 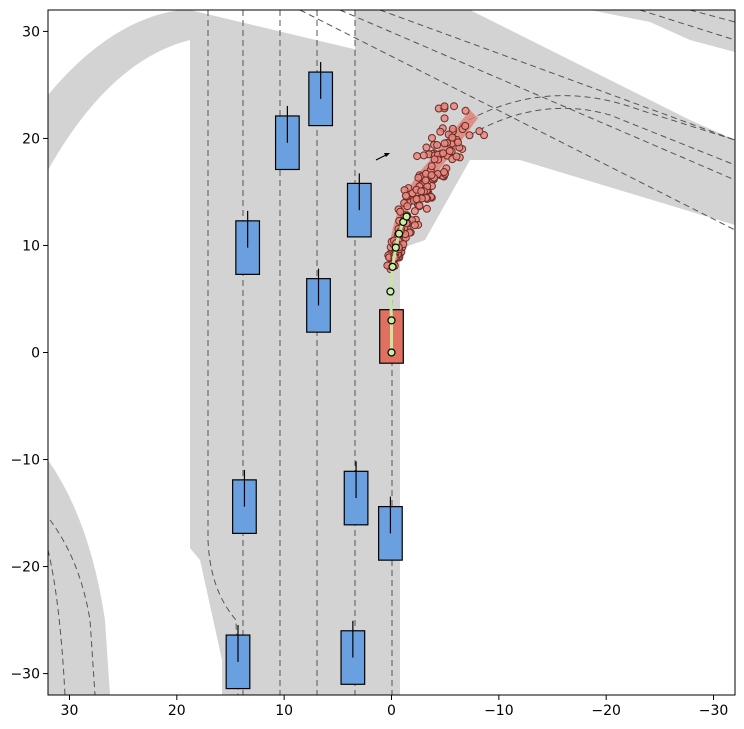 What do you see at coordinates (70, 711) in the screenshot?
I see `x-tick-label: 30` at bounding box center [70, 711].